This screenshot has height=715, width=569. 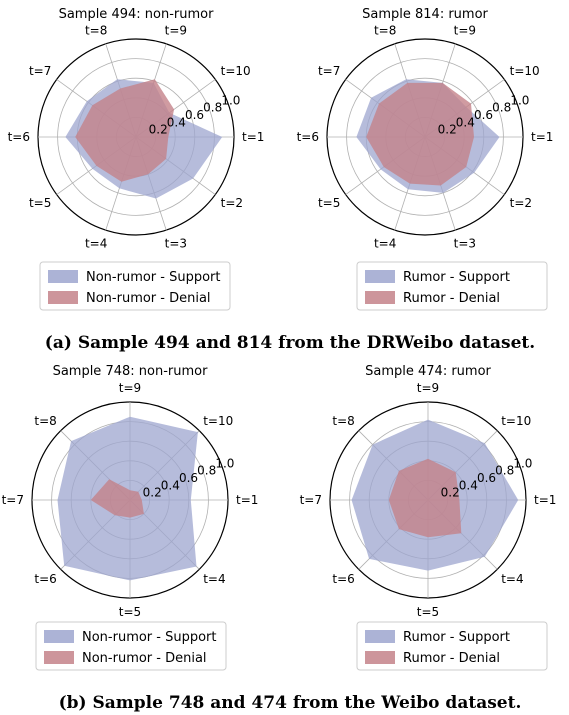 What do you see at coordinates (137, 14) in the screenshot?
I see `chart-title: Sample 494: non-rumor` at bounding box center [137, 14].